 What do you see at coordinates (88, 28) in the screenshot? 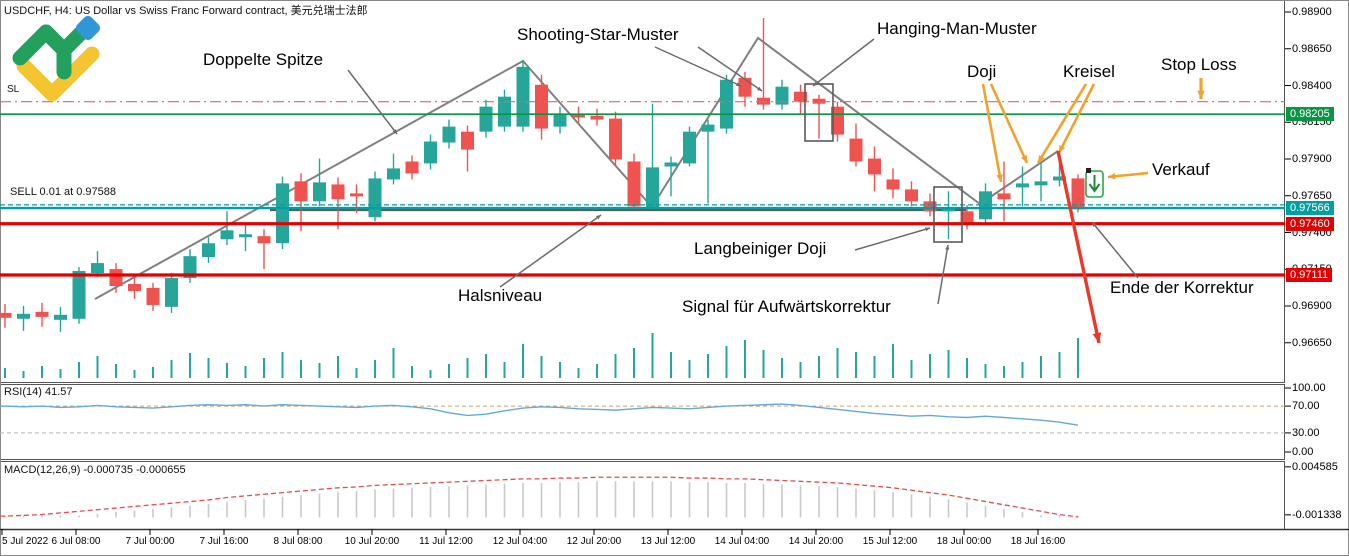
I see `logo-diamond-icon` at bounding box center [88, 28].